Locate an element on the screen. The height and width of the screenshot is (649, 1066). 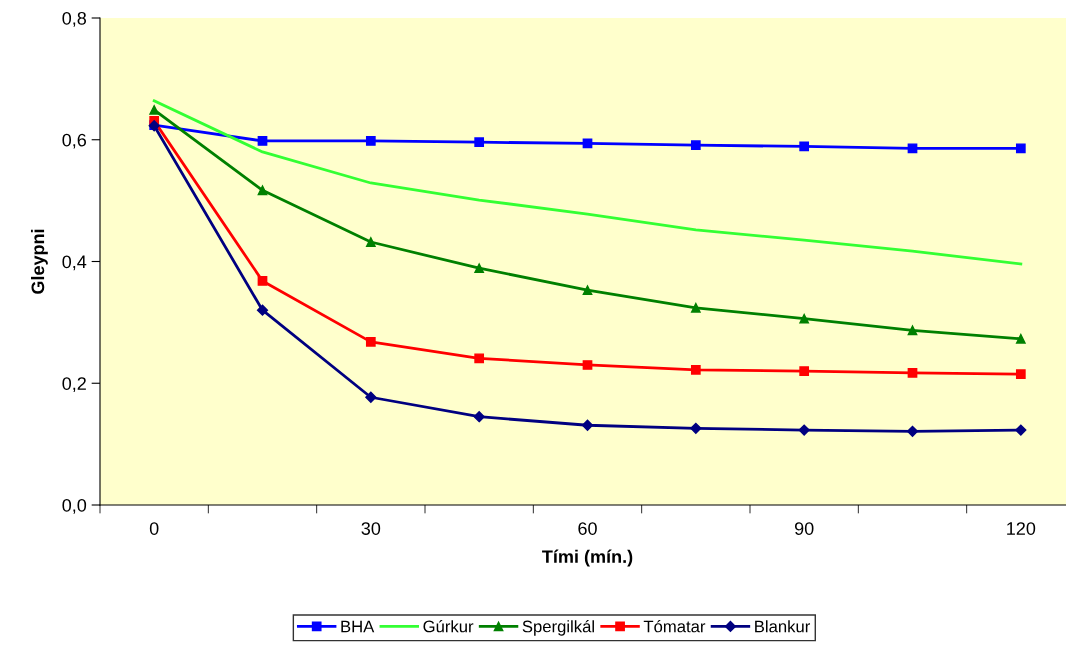
x-tick-label: 0 is located at coordinates (154, 528).